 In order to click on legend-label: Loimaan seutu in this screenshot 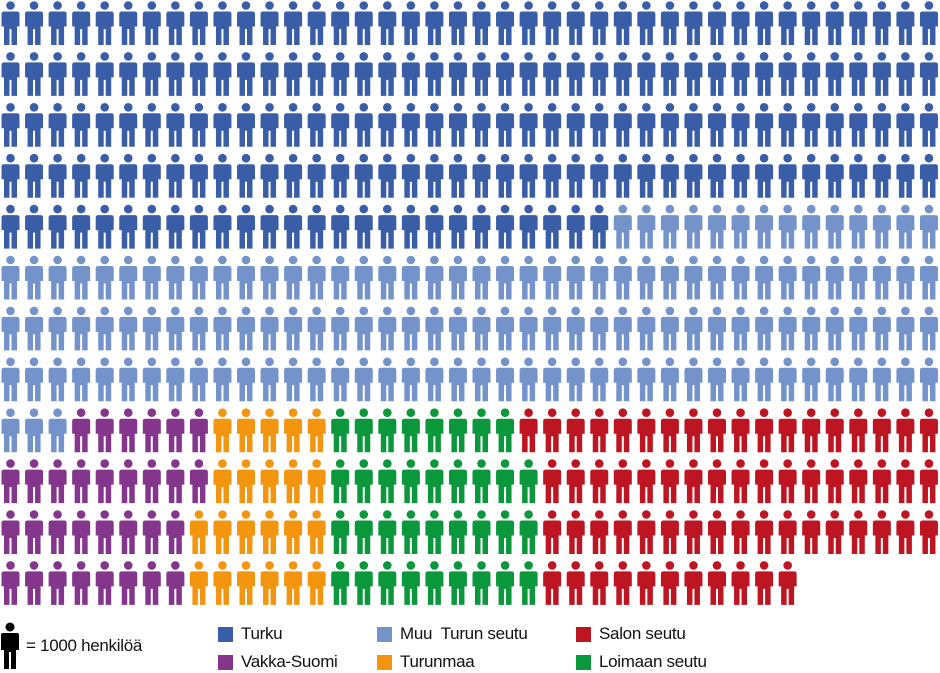, I will do `click(653, 661)`.